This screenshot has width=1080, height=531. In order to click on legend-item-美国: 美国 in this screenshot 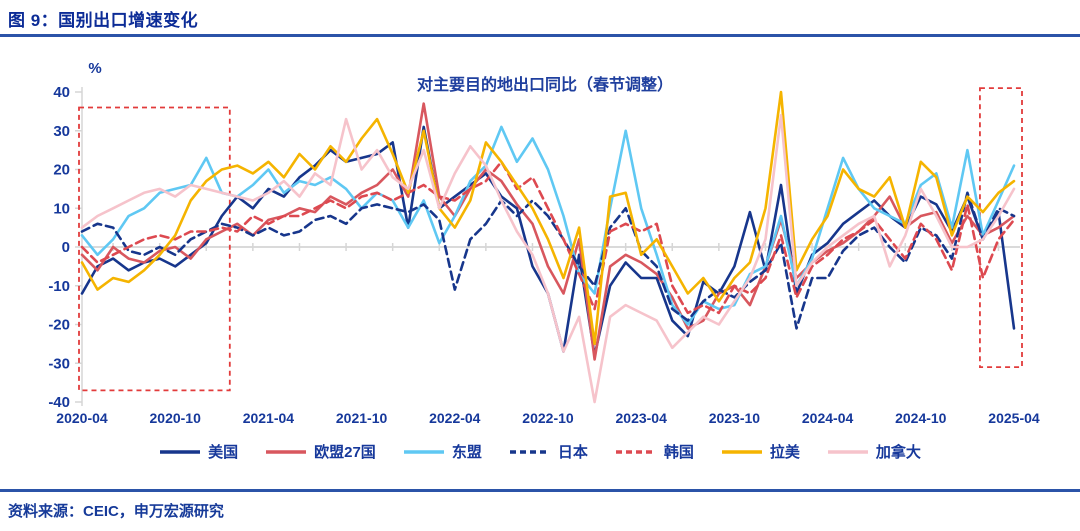, I will do `click(198, 451)`.